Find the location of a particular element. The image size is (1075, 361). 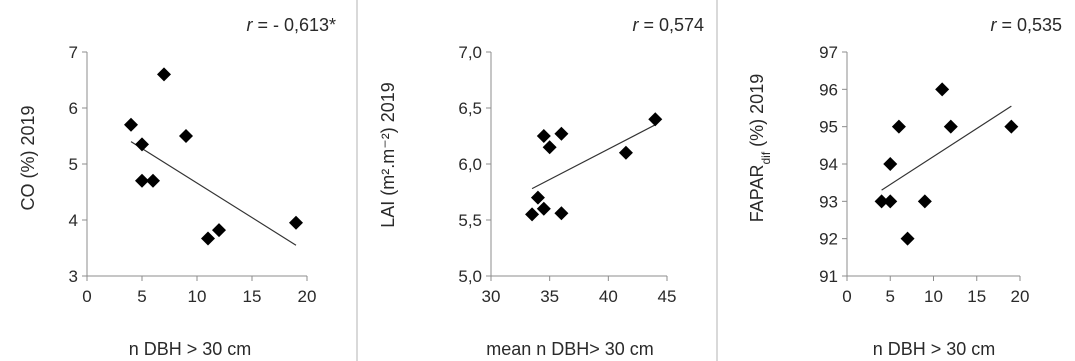

x-tick-label: 40 is located at coordinates (608, 296).